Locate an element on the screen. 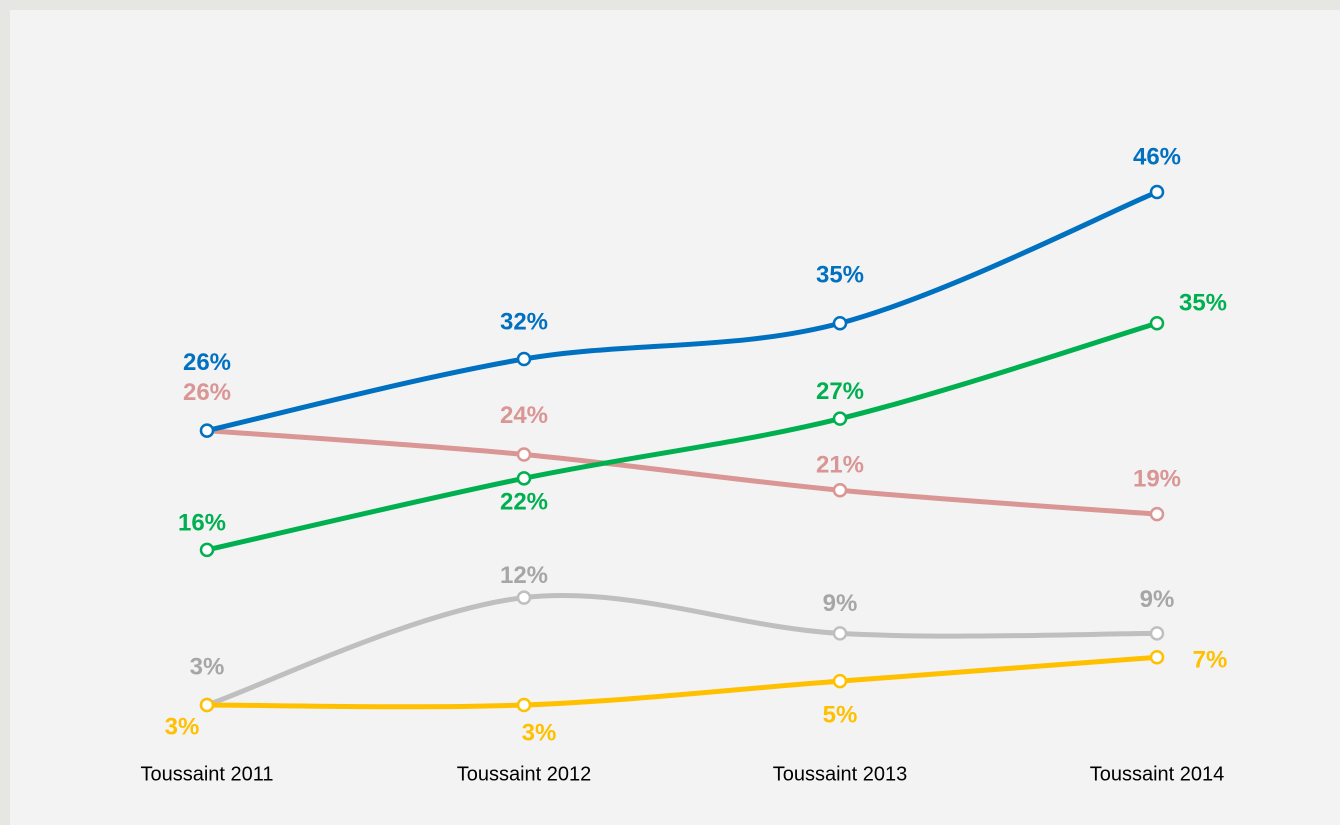  data-label: 7% is located at coordinates (1210, 660).